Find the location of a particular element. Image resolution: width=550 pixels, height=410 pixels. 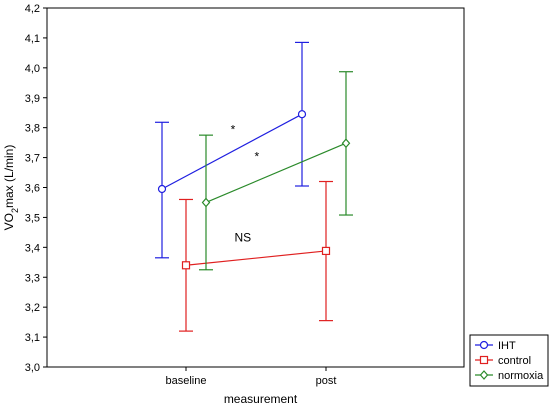

series-line-iht is located at coordinates (232, 151).